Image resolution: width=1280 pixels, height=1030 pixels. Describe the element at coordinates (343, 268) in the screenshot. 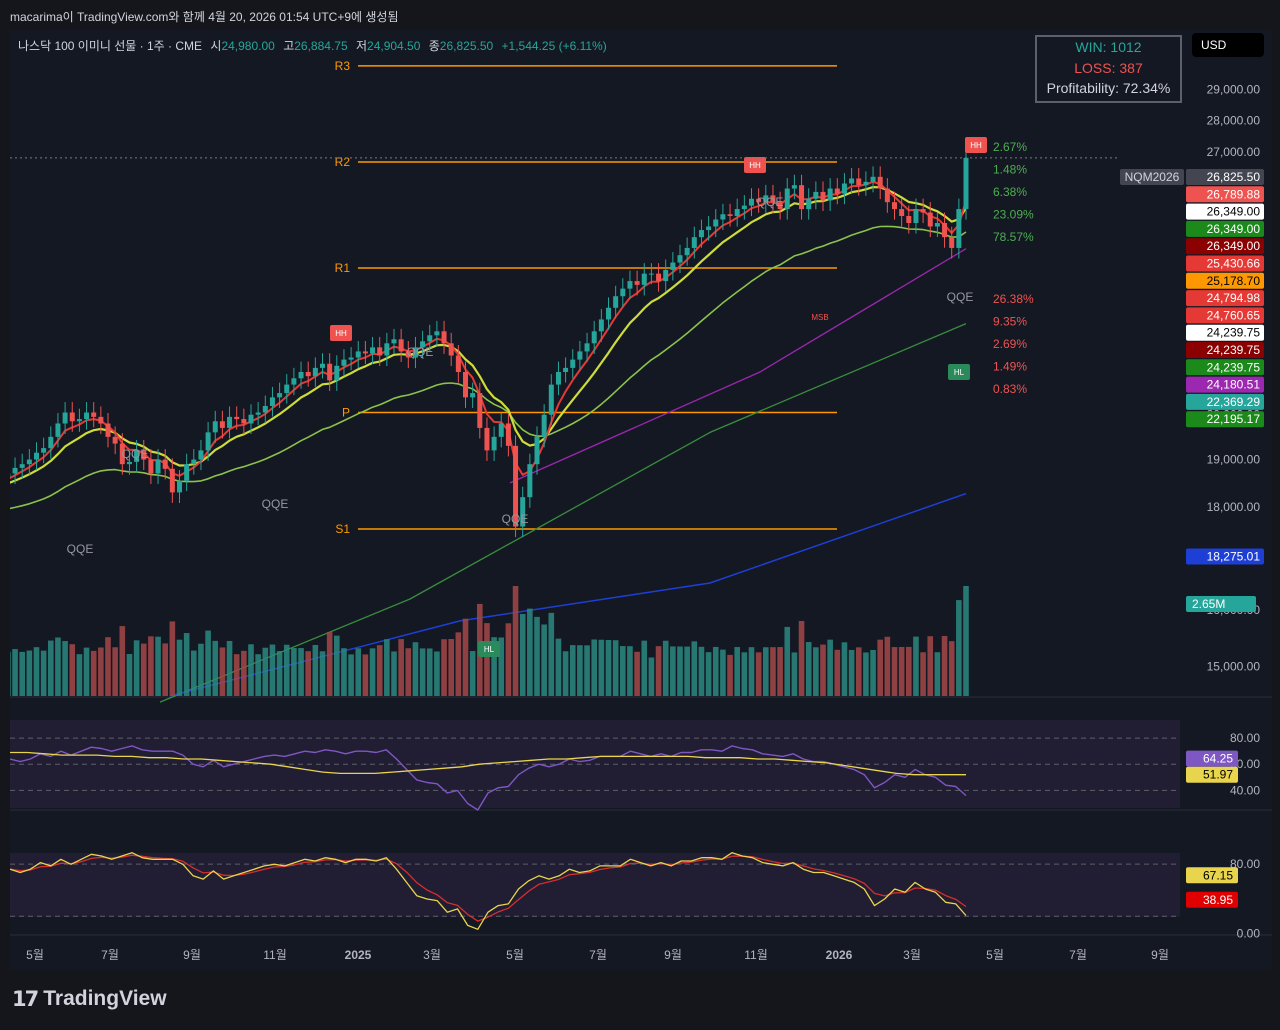

I see `pivot-label: R1` at that location.